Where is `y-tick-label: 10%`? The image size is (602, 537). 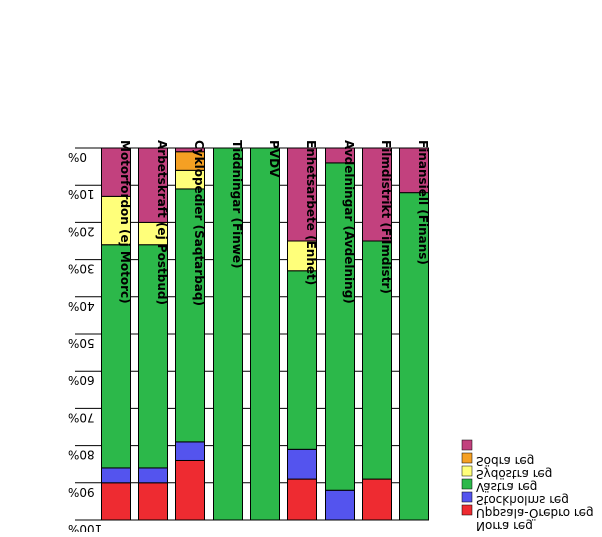 y-tick-label: 10% is located at coordinates (81, 194).